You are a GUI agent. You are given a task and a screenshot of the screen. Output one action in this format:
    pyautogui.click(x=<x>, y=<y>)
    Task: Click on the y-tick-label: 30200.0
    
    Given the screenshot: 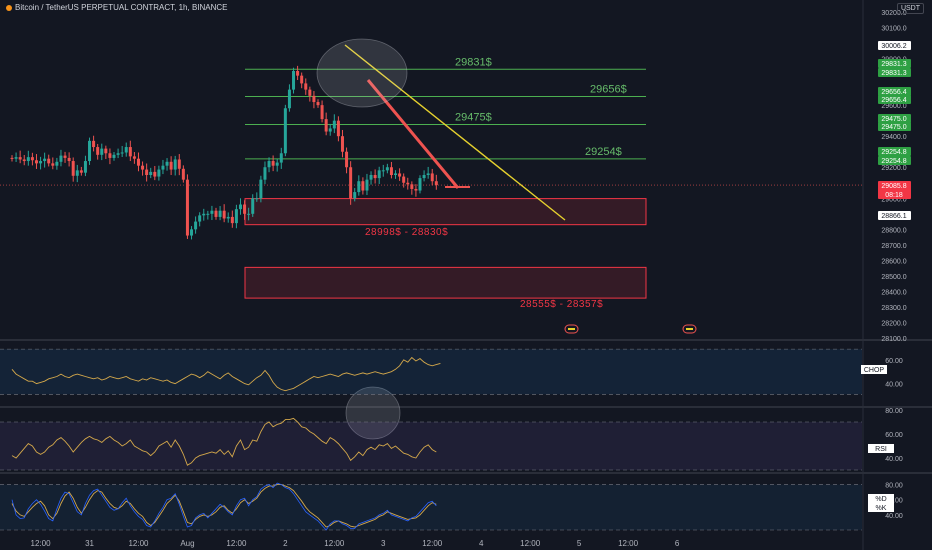 What is the action you would take?
    pyautogui.click(x=893, y=13)
    